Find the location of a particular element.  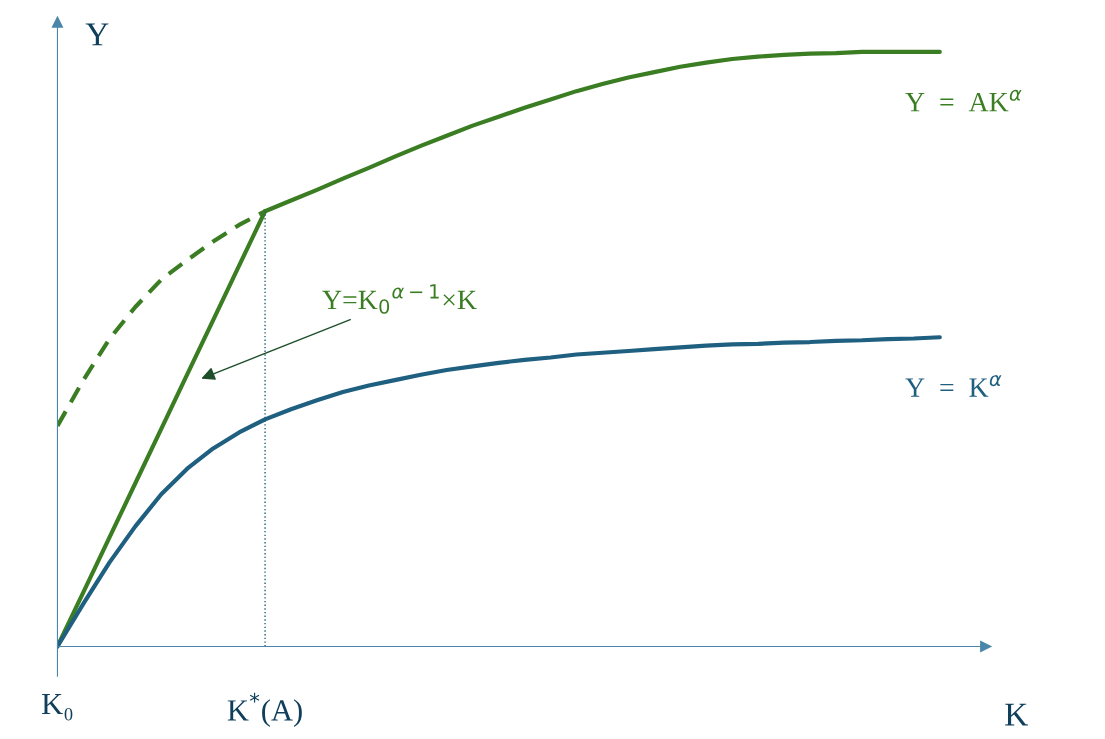

series-label: Y = K$^{α}$ is located at coordinates (953, 386).